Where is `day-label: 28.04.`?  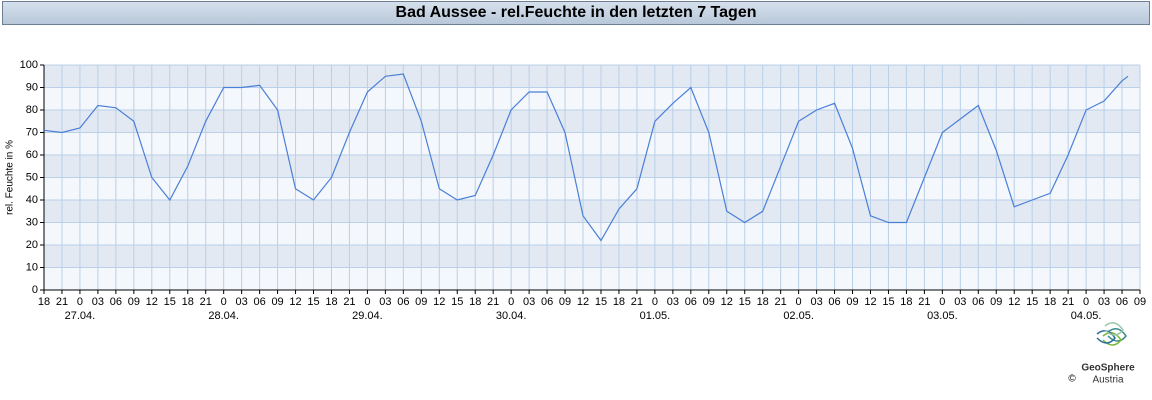
day-label: 28.04. is located at coordinates (223, 316).